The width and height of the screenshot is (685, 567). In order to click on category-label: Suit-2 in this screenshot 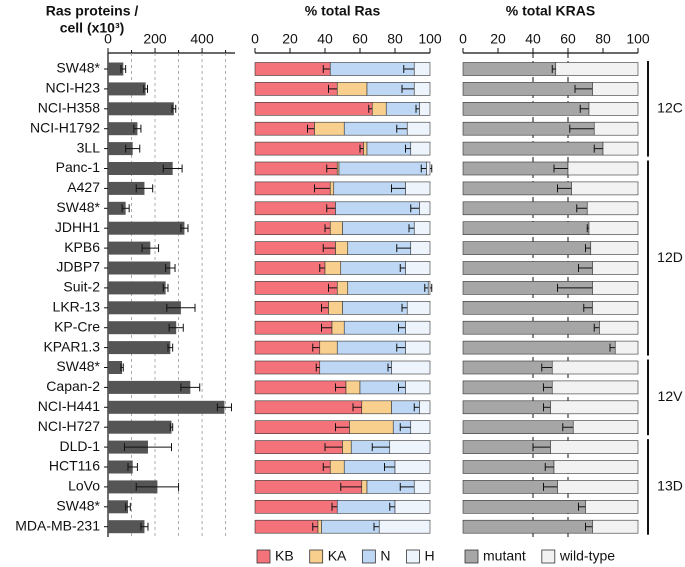, I will do `click(81, 287)`.